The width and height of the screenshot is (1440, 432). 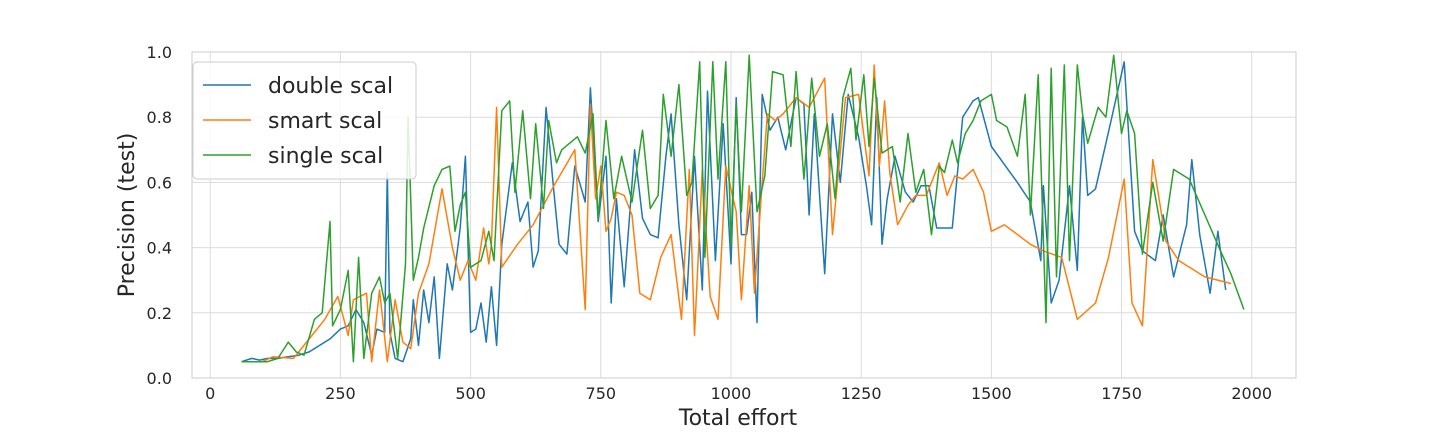 I want to click on y-tick-label: 0.8, so click(x=159, y=117).